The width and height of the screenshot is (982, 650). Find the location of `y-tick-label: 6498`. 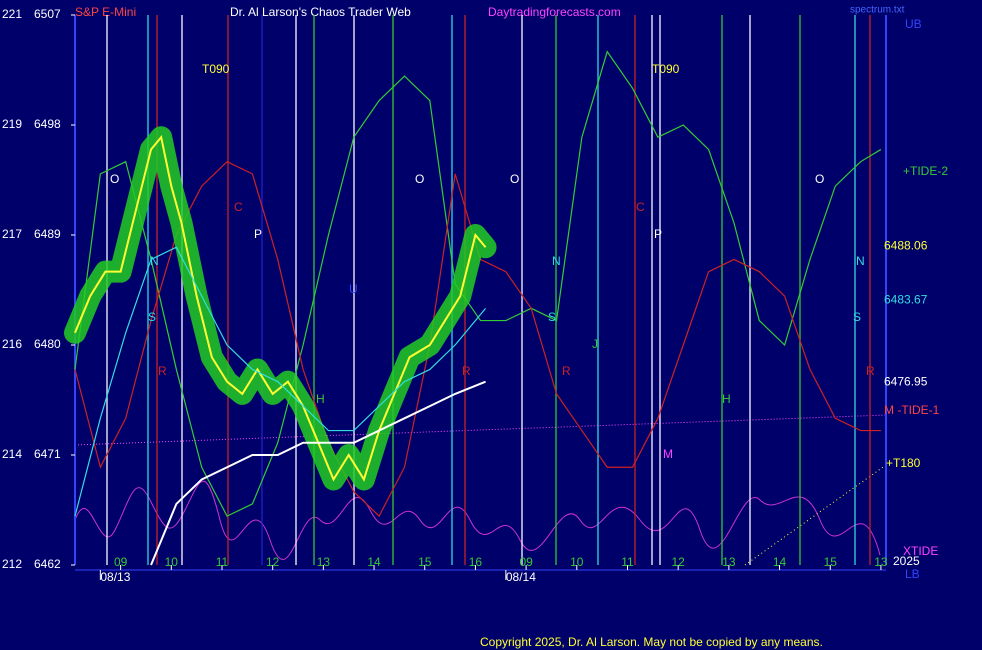

y-tick-label: 6498 is located at coordinates (47, 124).